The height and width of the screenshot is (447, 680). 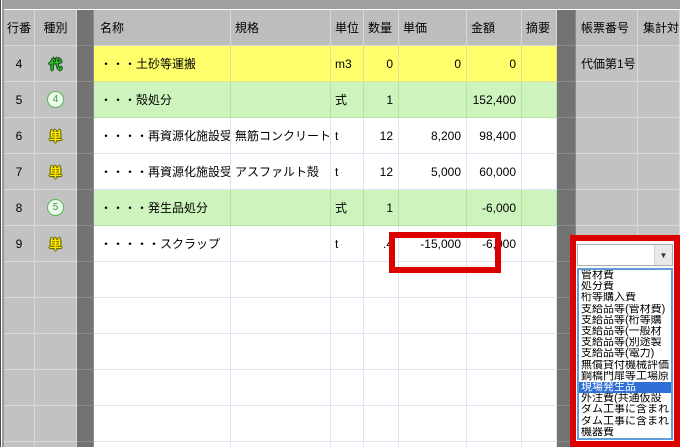 I want to click on name-cell: ・・・土砂等運搬, so click(x=162, y=64).